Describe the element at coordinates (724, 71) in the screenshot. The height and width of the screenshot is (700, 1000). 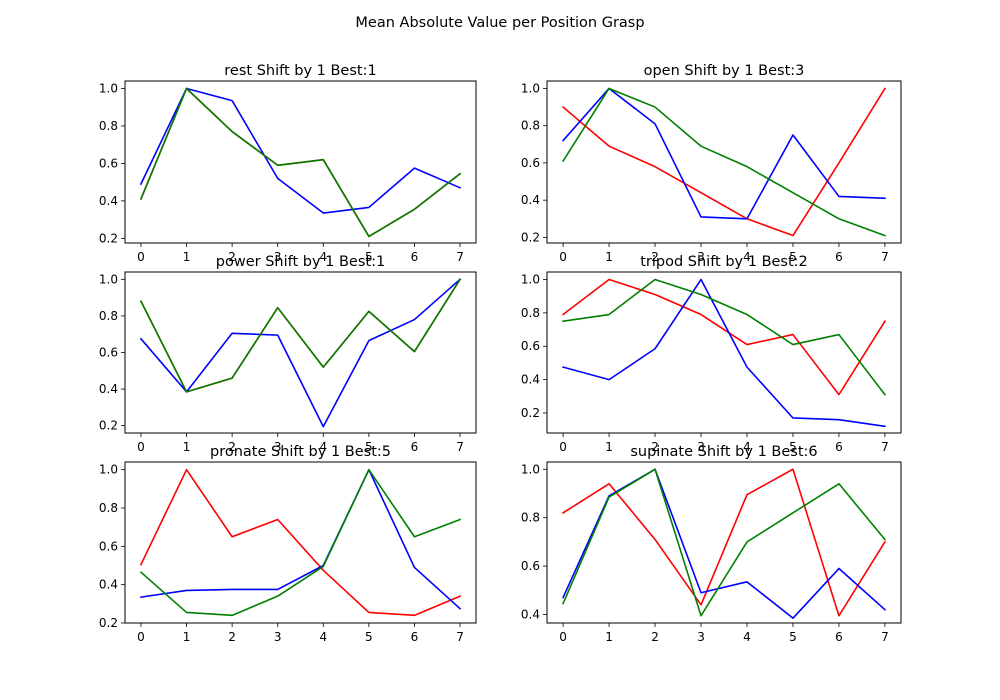
I see `subplot-title: open Shift by 1 Best:3` at that location.